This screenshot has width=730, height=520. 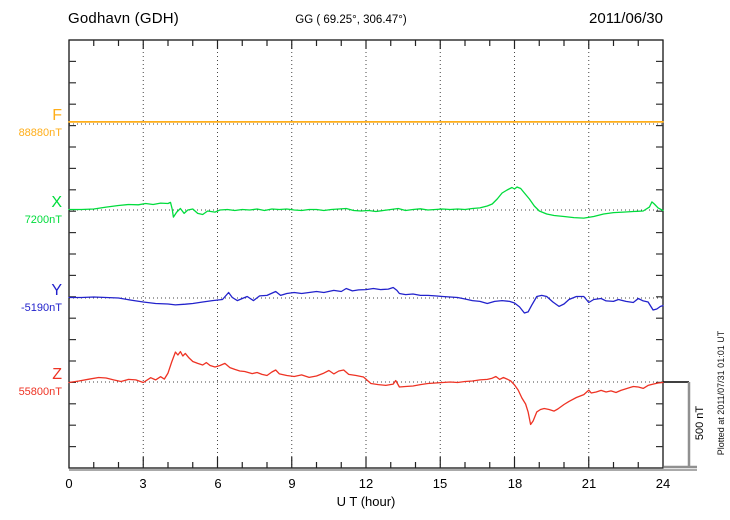 I want to click on component-label-Y: Y -5190nT, so click(x=31, y=298).